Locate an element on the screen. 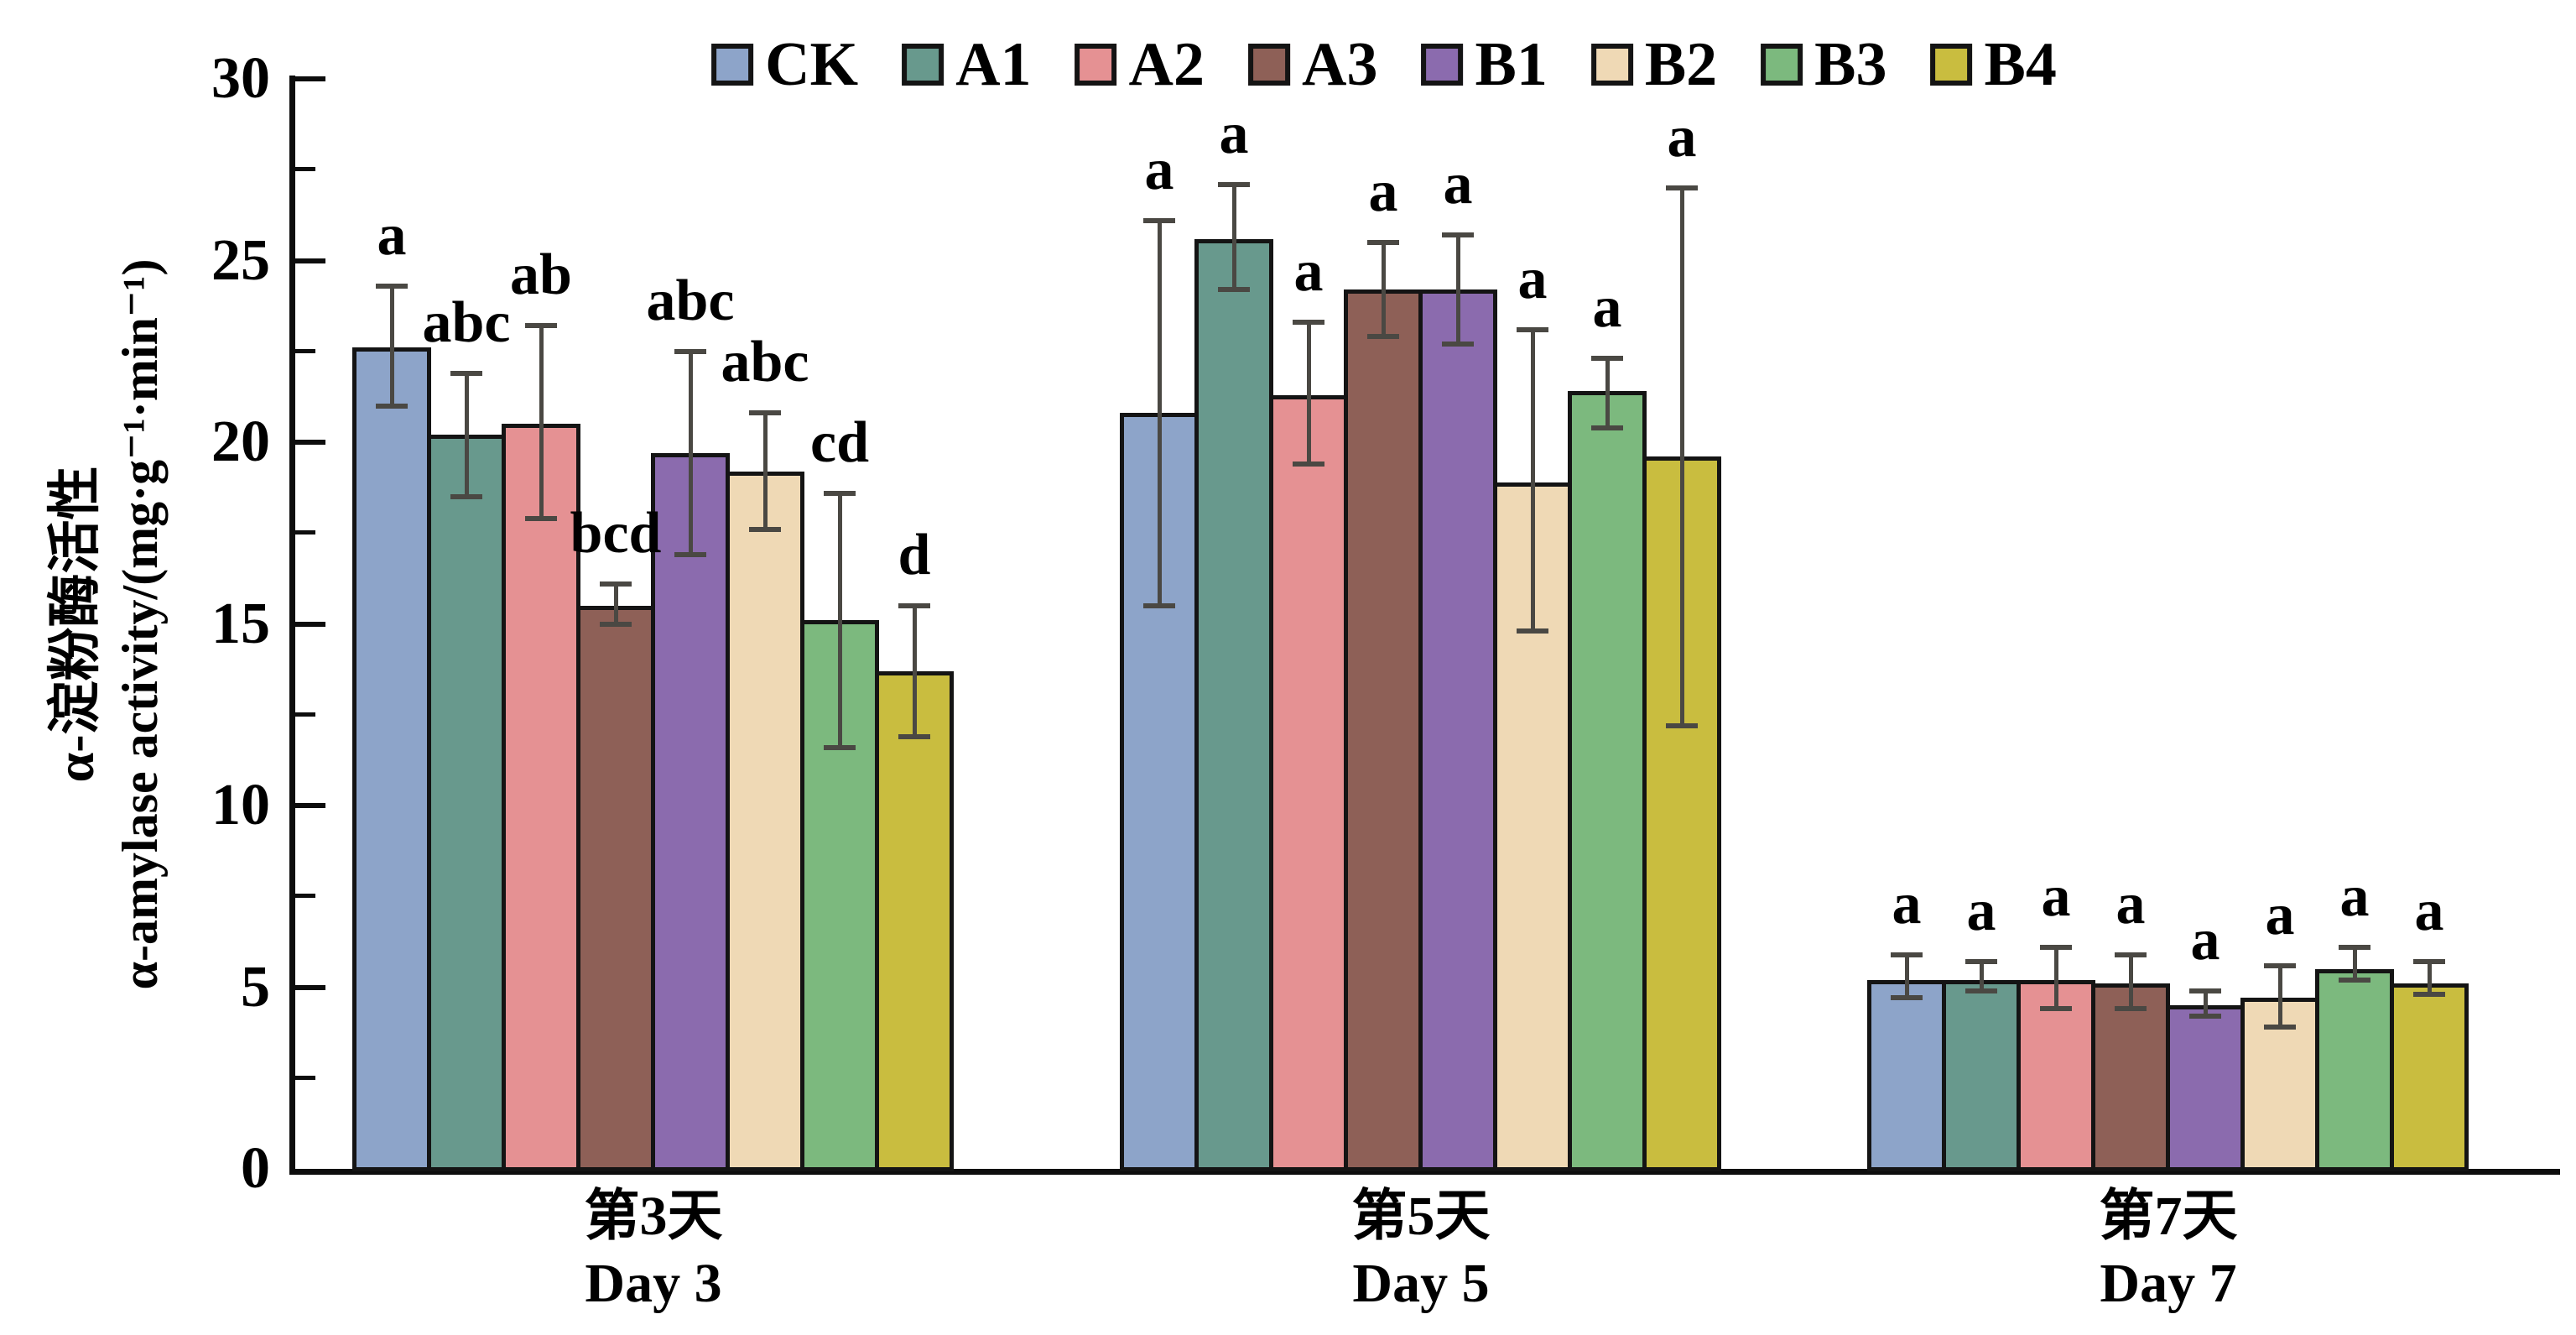  legend-swatch-CK is located at coordinates (732, 65).